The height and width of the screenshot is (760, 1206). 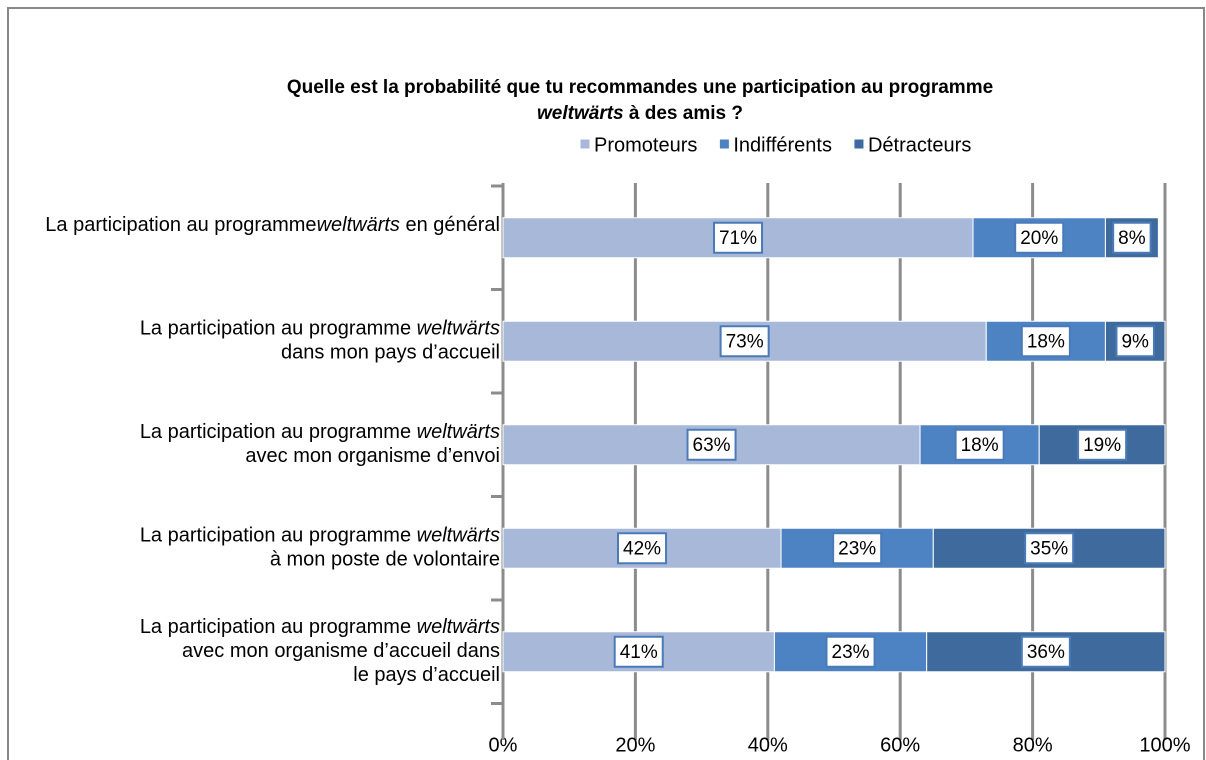 I want to click on x-tick-label: 0%, so click(x=503, y=745).